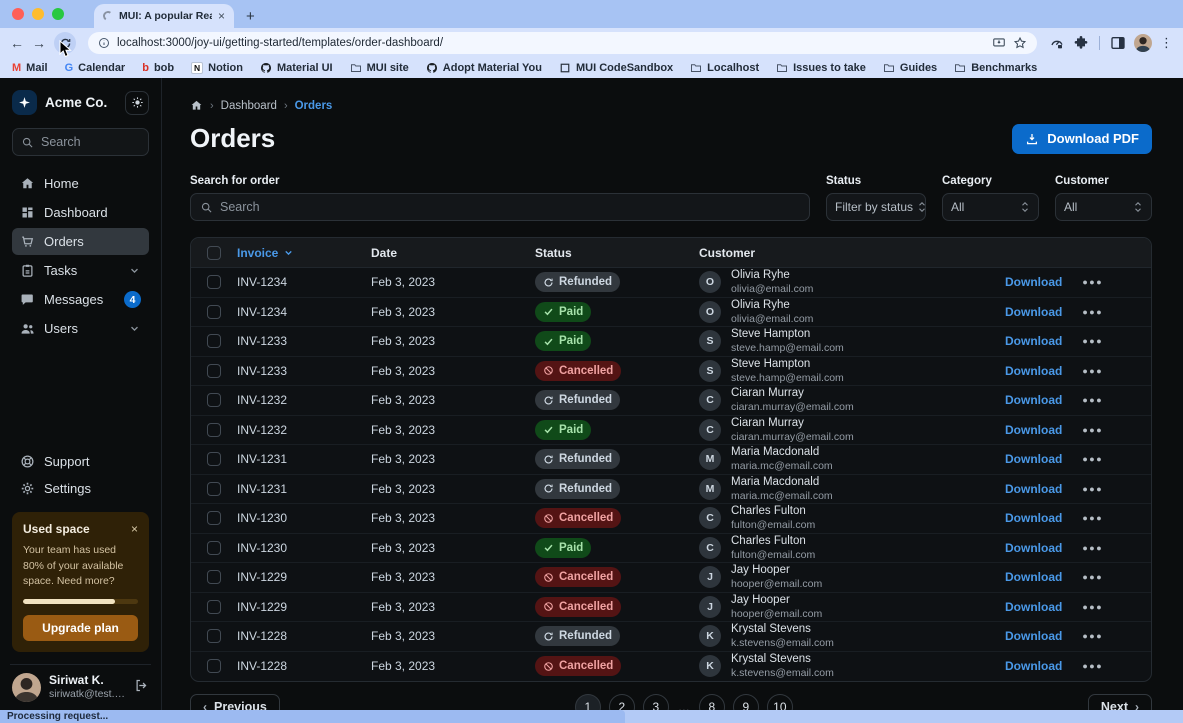 The image size is (1183, 723). Describe the element at coordinates (164, 16) in the screenshot. I see `browser-tab: MUI: A popular React UI fram ×` at that location.